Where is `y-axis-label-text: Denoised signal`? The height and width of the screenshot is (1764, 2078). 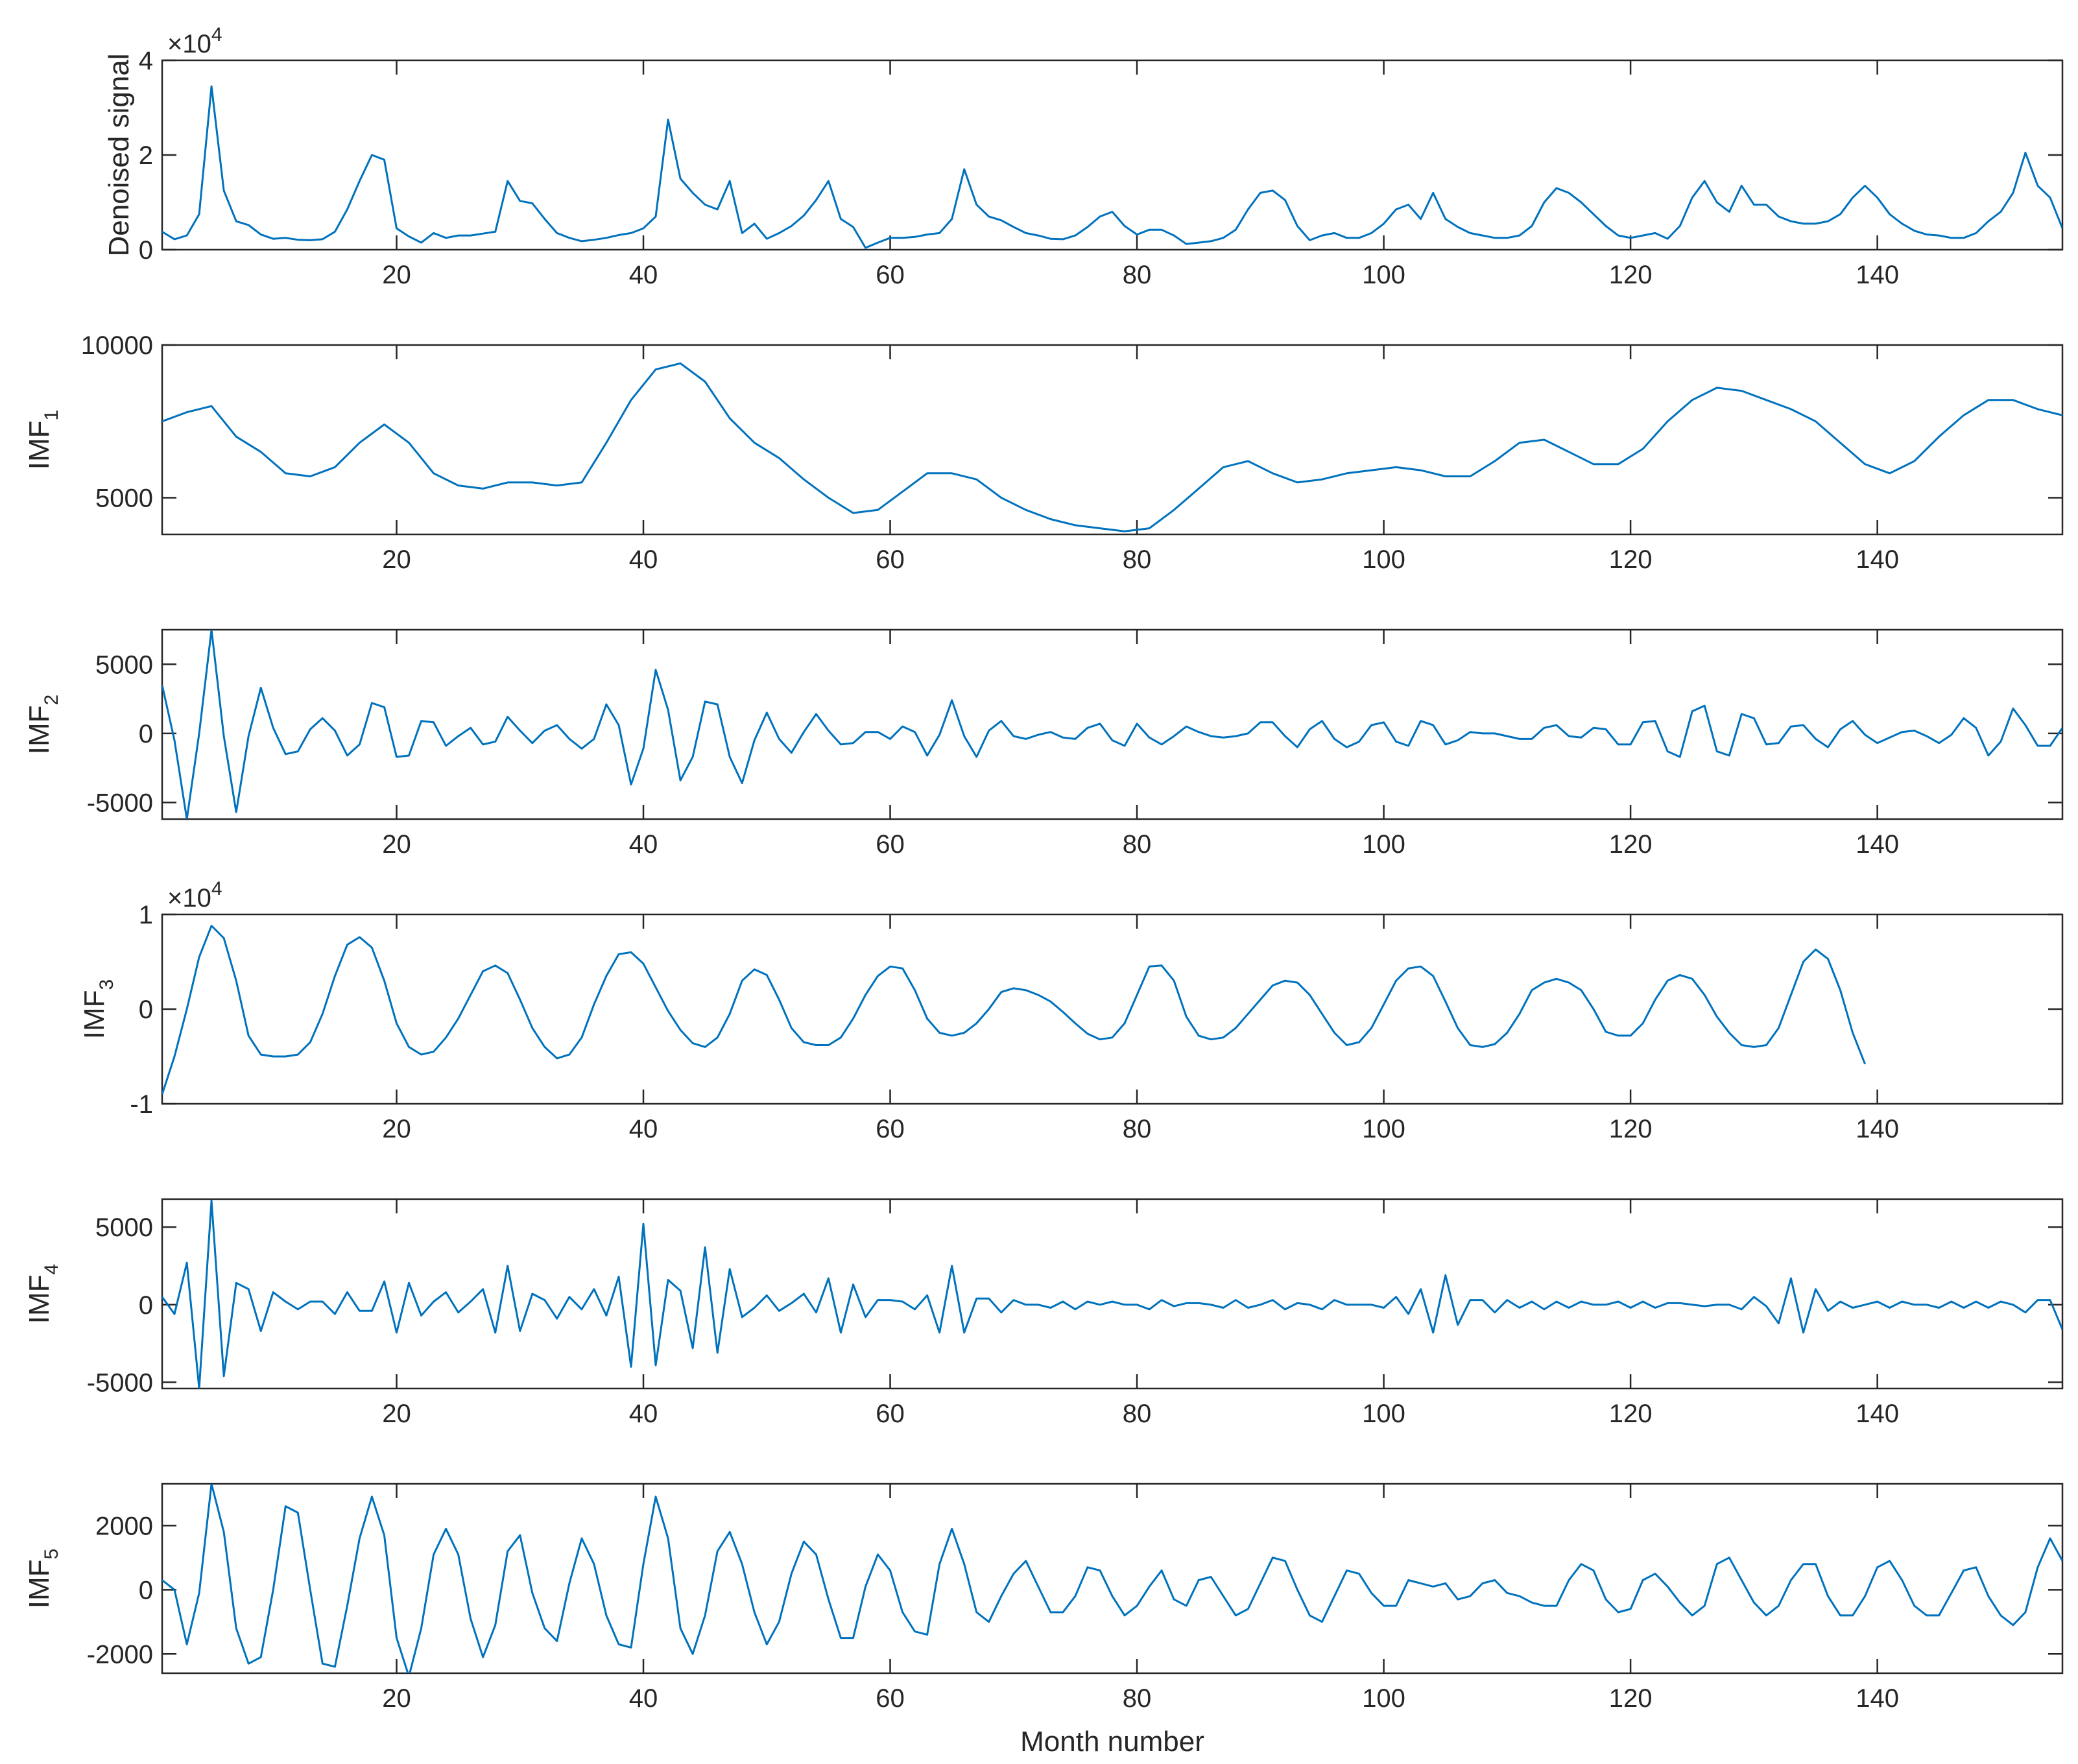 y-axis-label-text: Denoised signal is located at coordinates (119, 154).